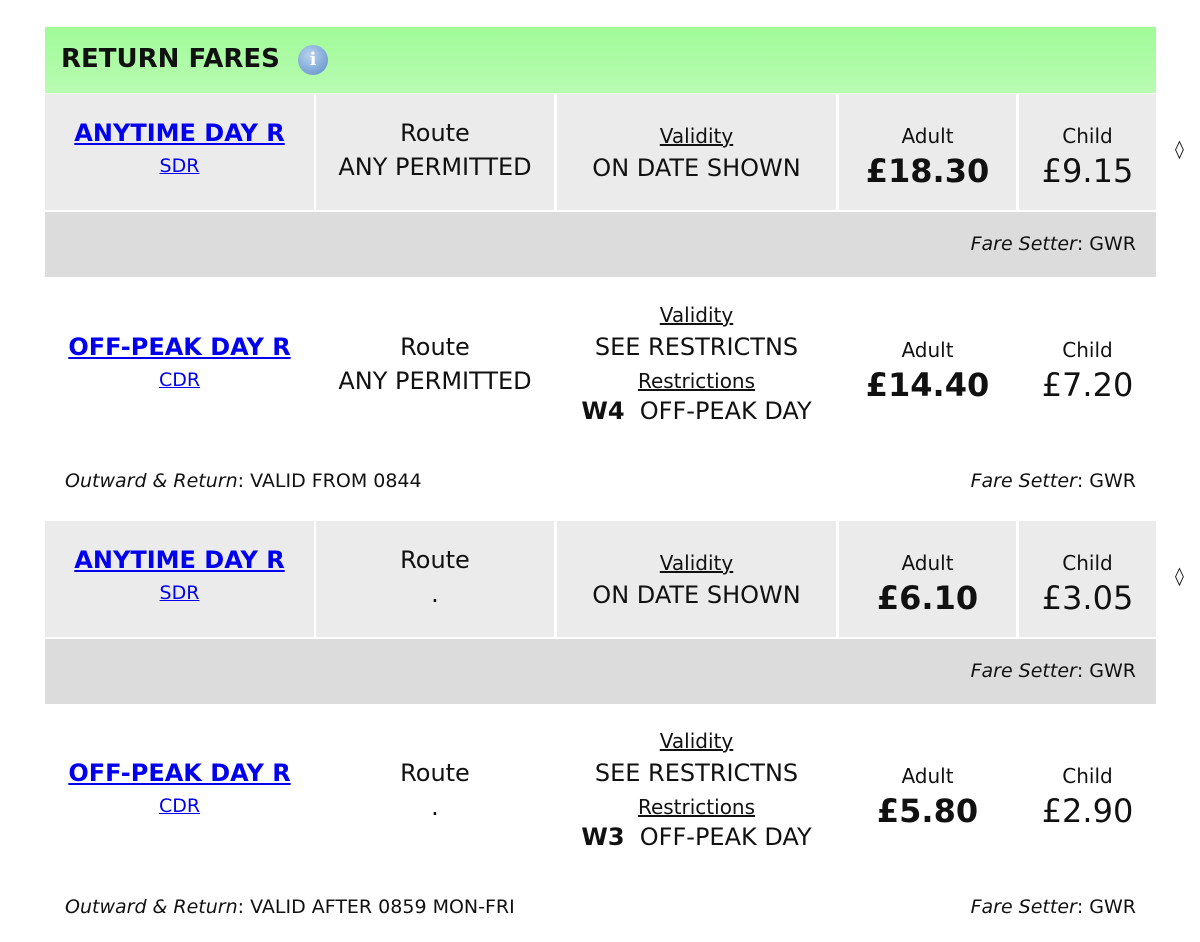  I want to click on child-price: £9.15, so click(1087, 171).